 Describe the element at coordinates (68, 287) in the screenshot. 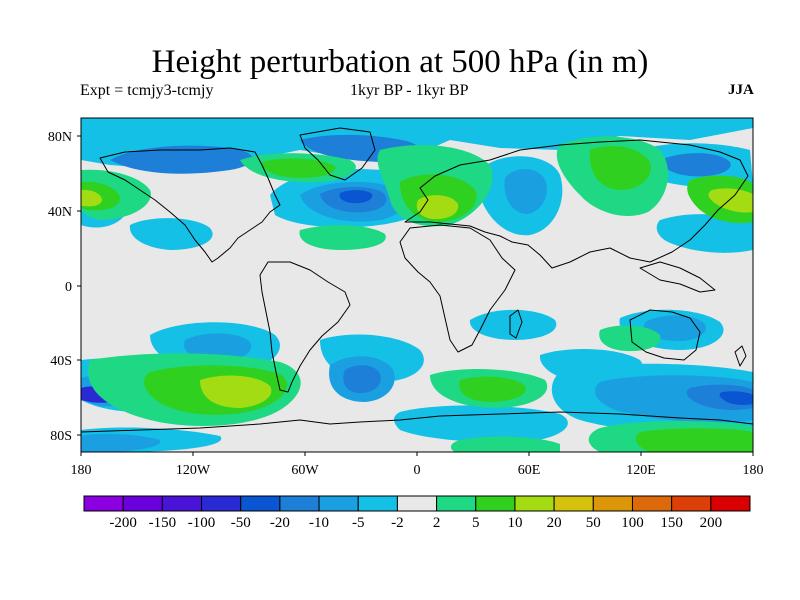

I see `lat-label: 0` at that location.